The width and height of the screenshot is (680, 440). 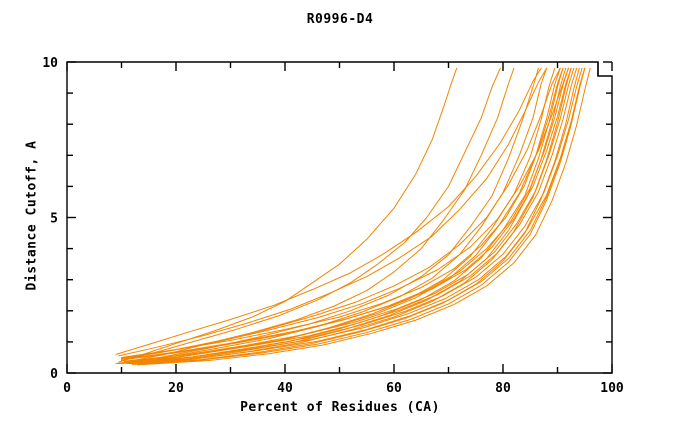 I want to click on svg-text: 80, so click(x=503, y=388).